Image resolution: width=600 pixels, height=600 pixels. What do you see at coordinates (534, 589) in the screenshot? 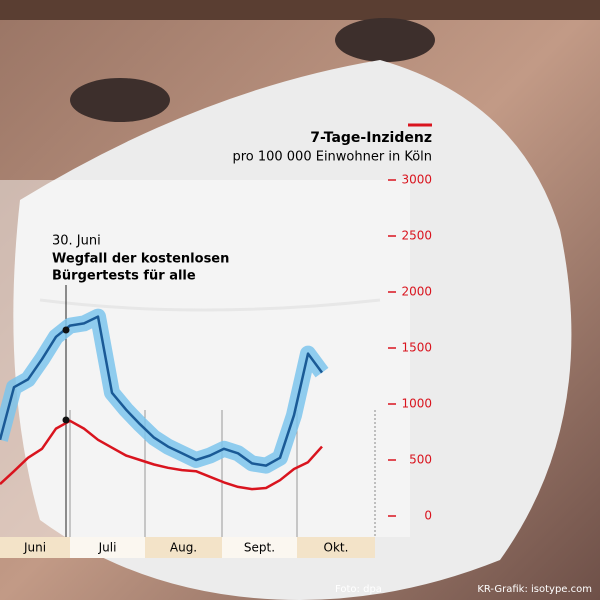
I see `credit: KR-Grafik: isotype.com` at bounding box center [534, 589].